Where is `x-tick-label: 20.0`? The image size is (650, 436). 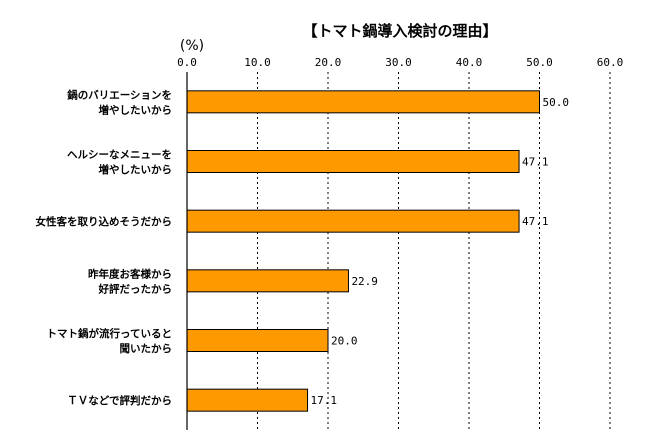 x-tick-label: 20.0 is located at coordinates (328, 62).